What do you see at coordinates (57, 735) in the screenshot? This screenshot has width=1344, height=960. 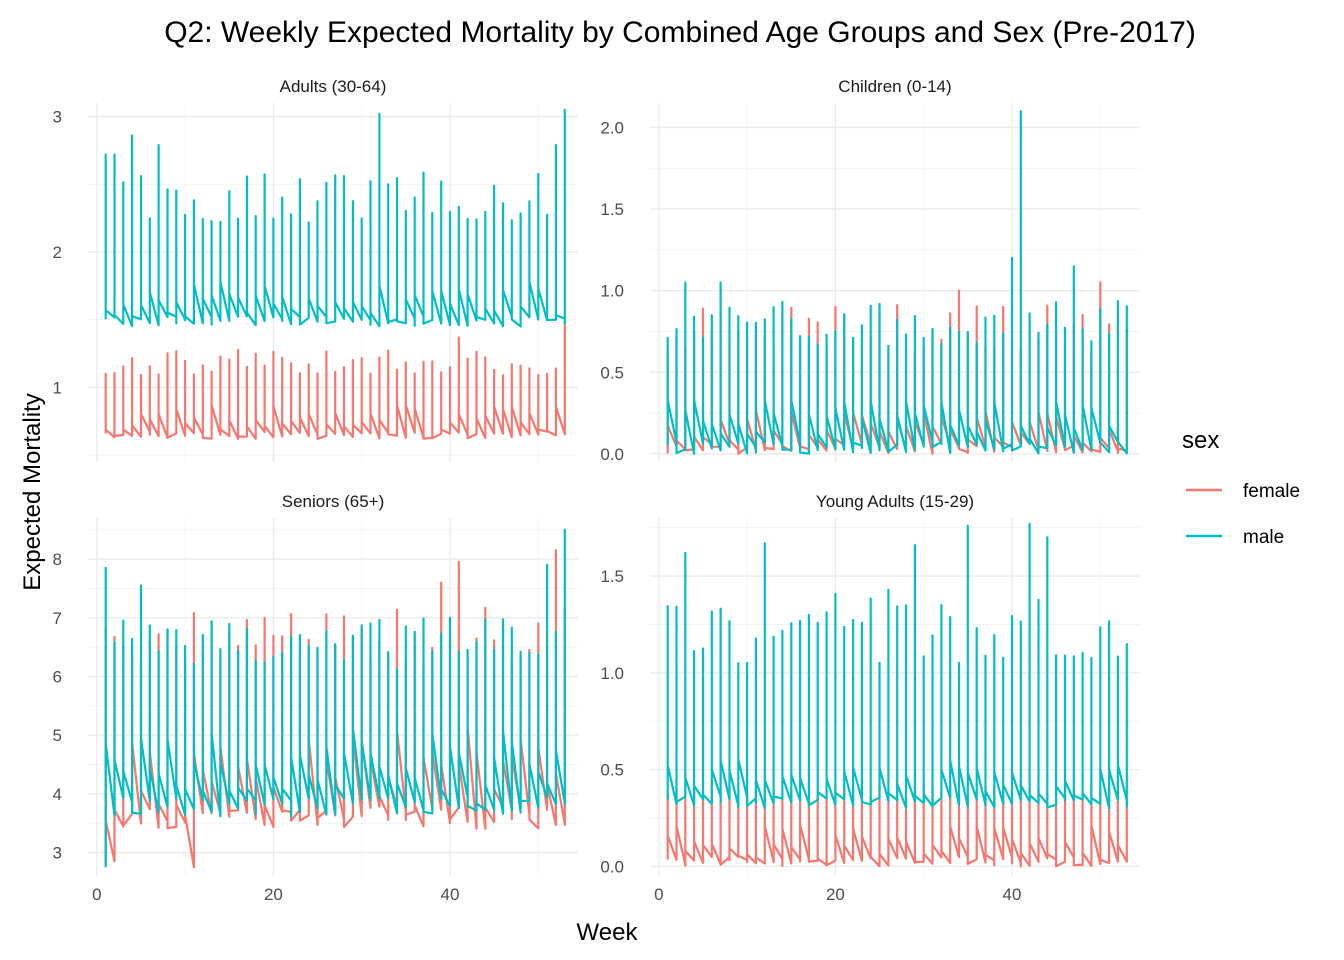 I see `y-tick-label: 5` at bounding box center [57, 735].